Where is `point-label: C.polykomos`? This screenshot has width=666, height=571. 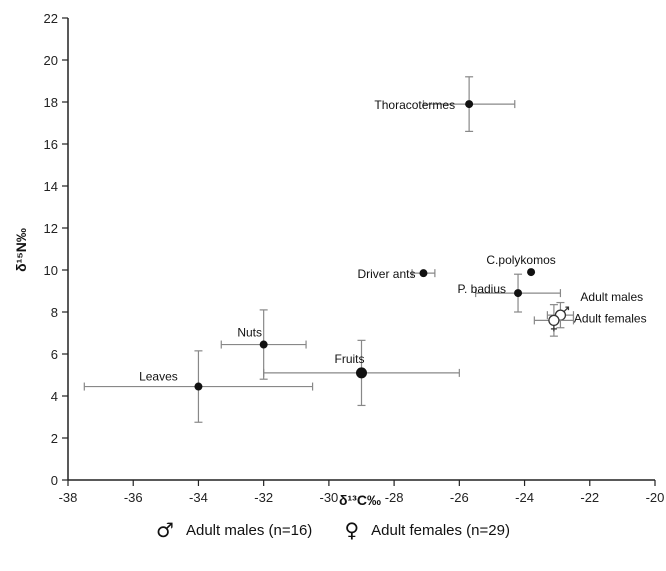 point-label: C.polykomos is located at coordinates (520, 260).